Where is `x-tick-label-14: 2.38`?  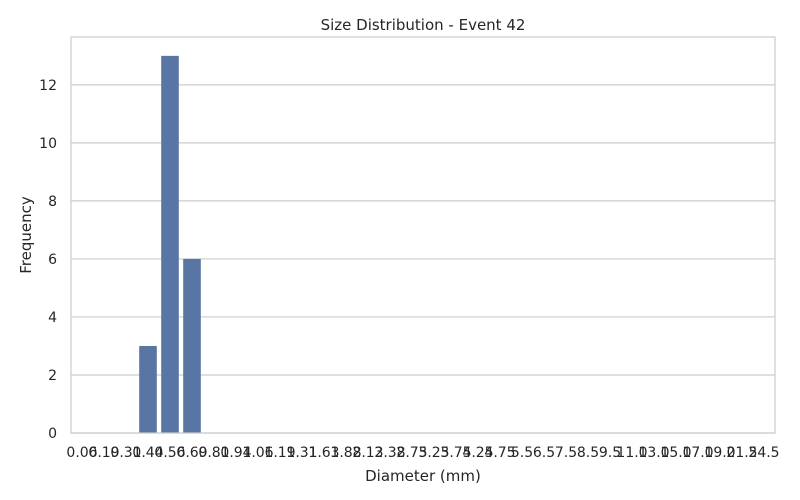
x-tick-label-14: 2.38 is located at coordinates (389, 453).